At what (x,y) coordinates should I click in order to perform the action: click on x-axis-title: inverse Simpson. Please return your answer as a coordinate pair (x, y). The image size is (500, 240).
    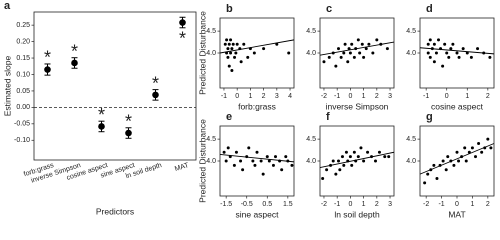
    Looking at the image, I should click on (357, 106).